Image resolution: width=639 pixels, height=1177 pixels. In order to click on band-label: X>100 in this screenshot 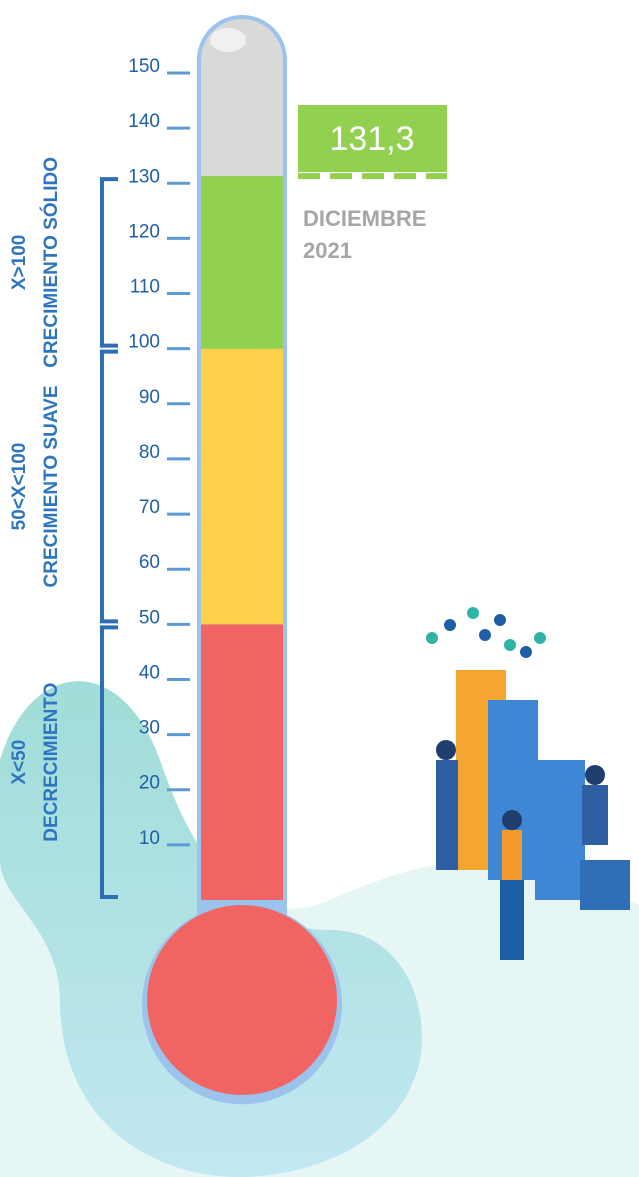, I will do `click(19, 262)`.